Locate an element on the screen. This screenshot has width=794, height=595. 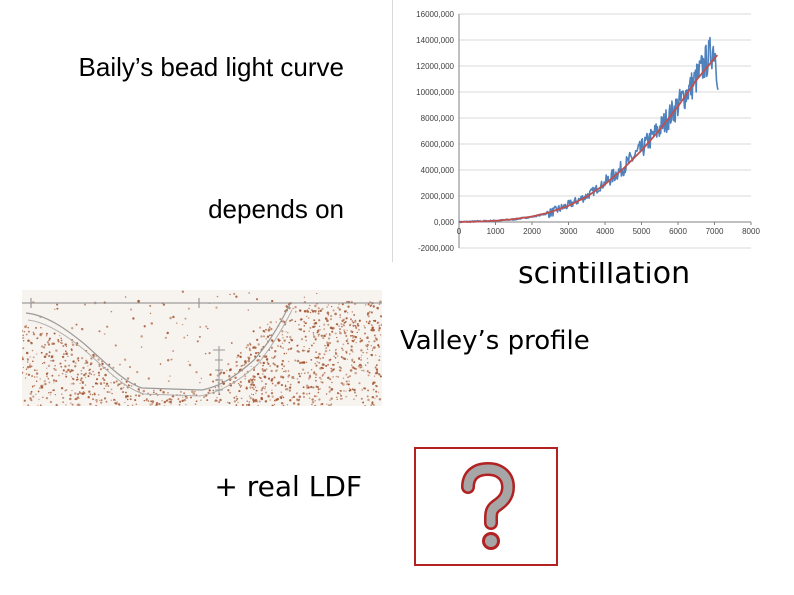
real-ldf-label: + real LDF is located at coordinates (288, 486).